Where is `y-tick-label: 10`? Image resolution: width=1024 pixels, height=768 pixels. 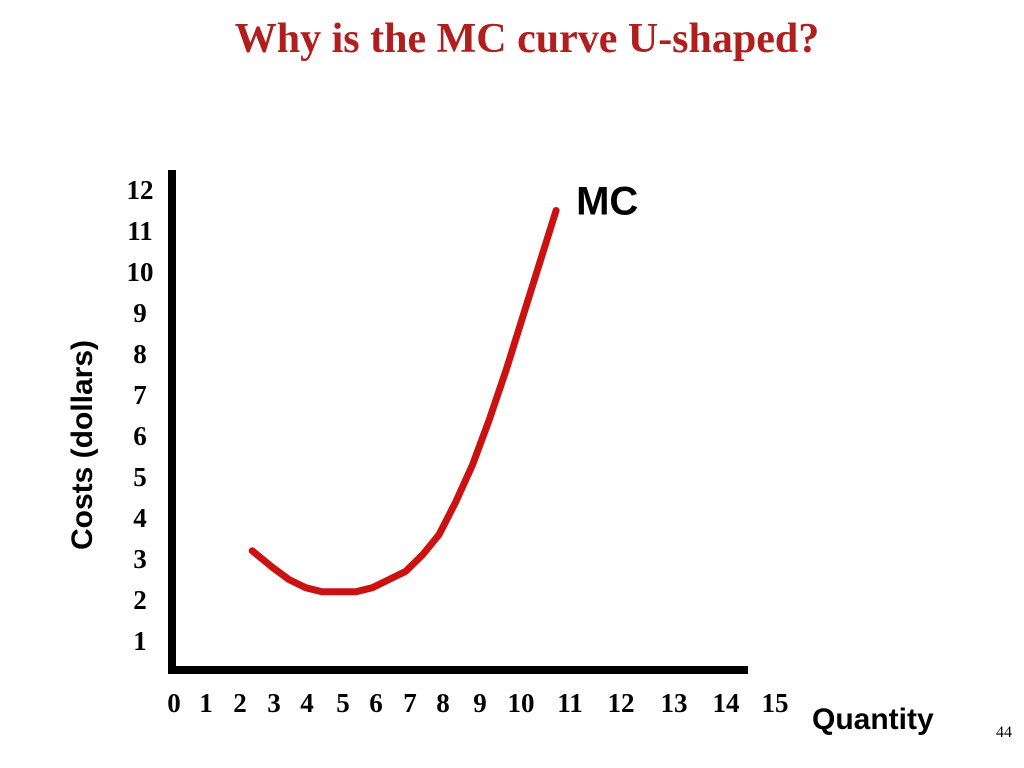
y-tick-label: 10 is located at coordinates (140, 272).